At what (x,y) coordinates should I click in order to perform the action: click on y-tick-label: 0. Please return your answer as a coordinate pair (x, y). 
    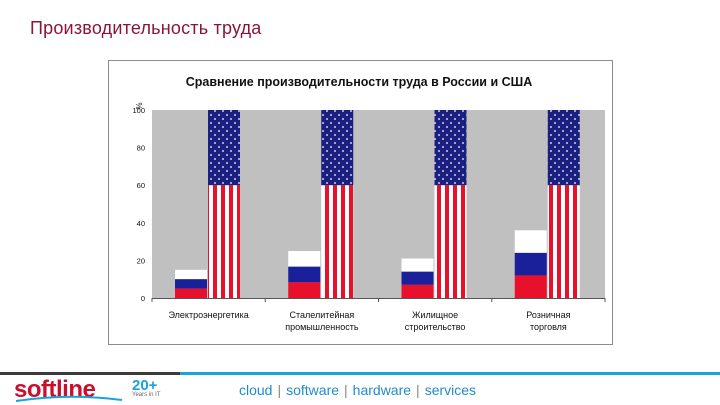
    Looking at the image, I should click on (143, 298).